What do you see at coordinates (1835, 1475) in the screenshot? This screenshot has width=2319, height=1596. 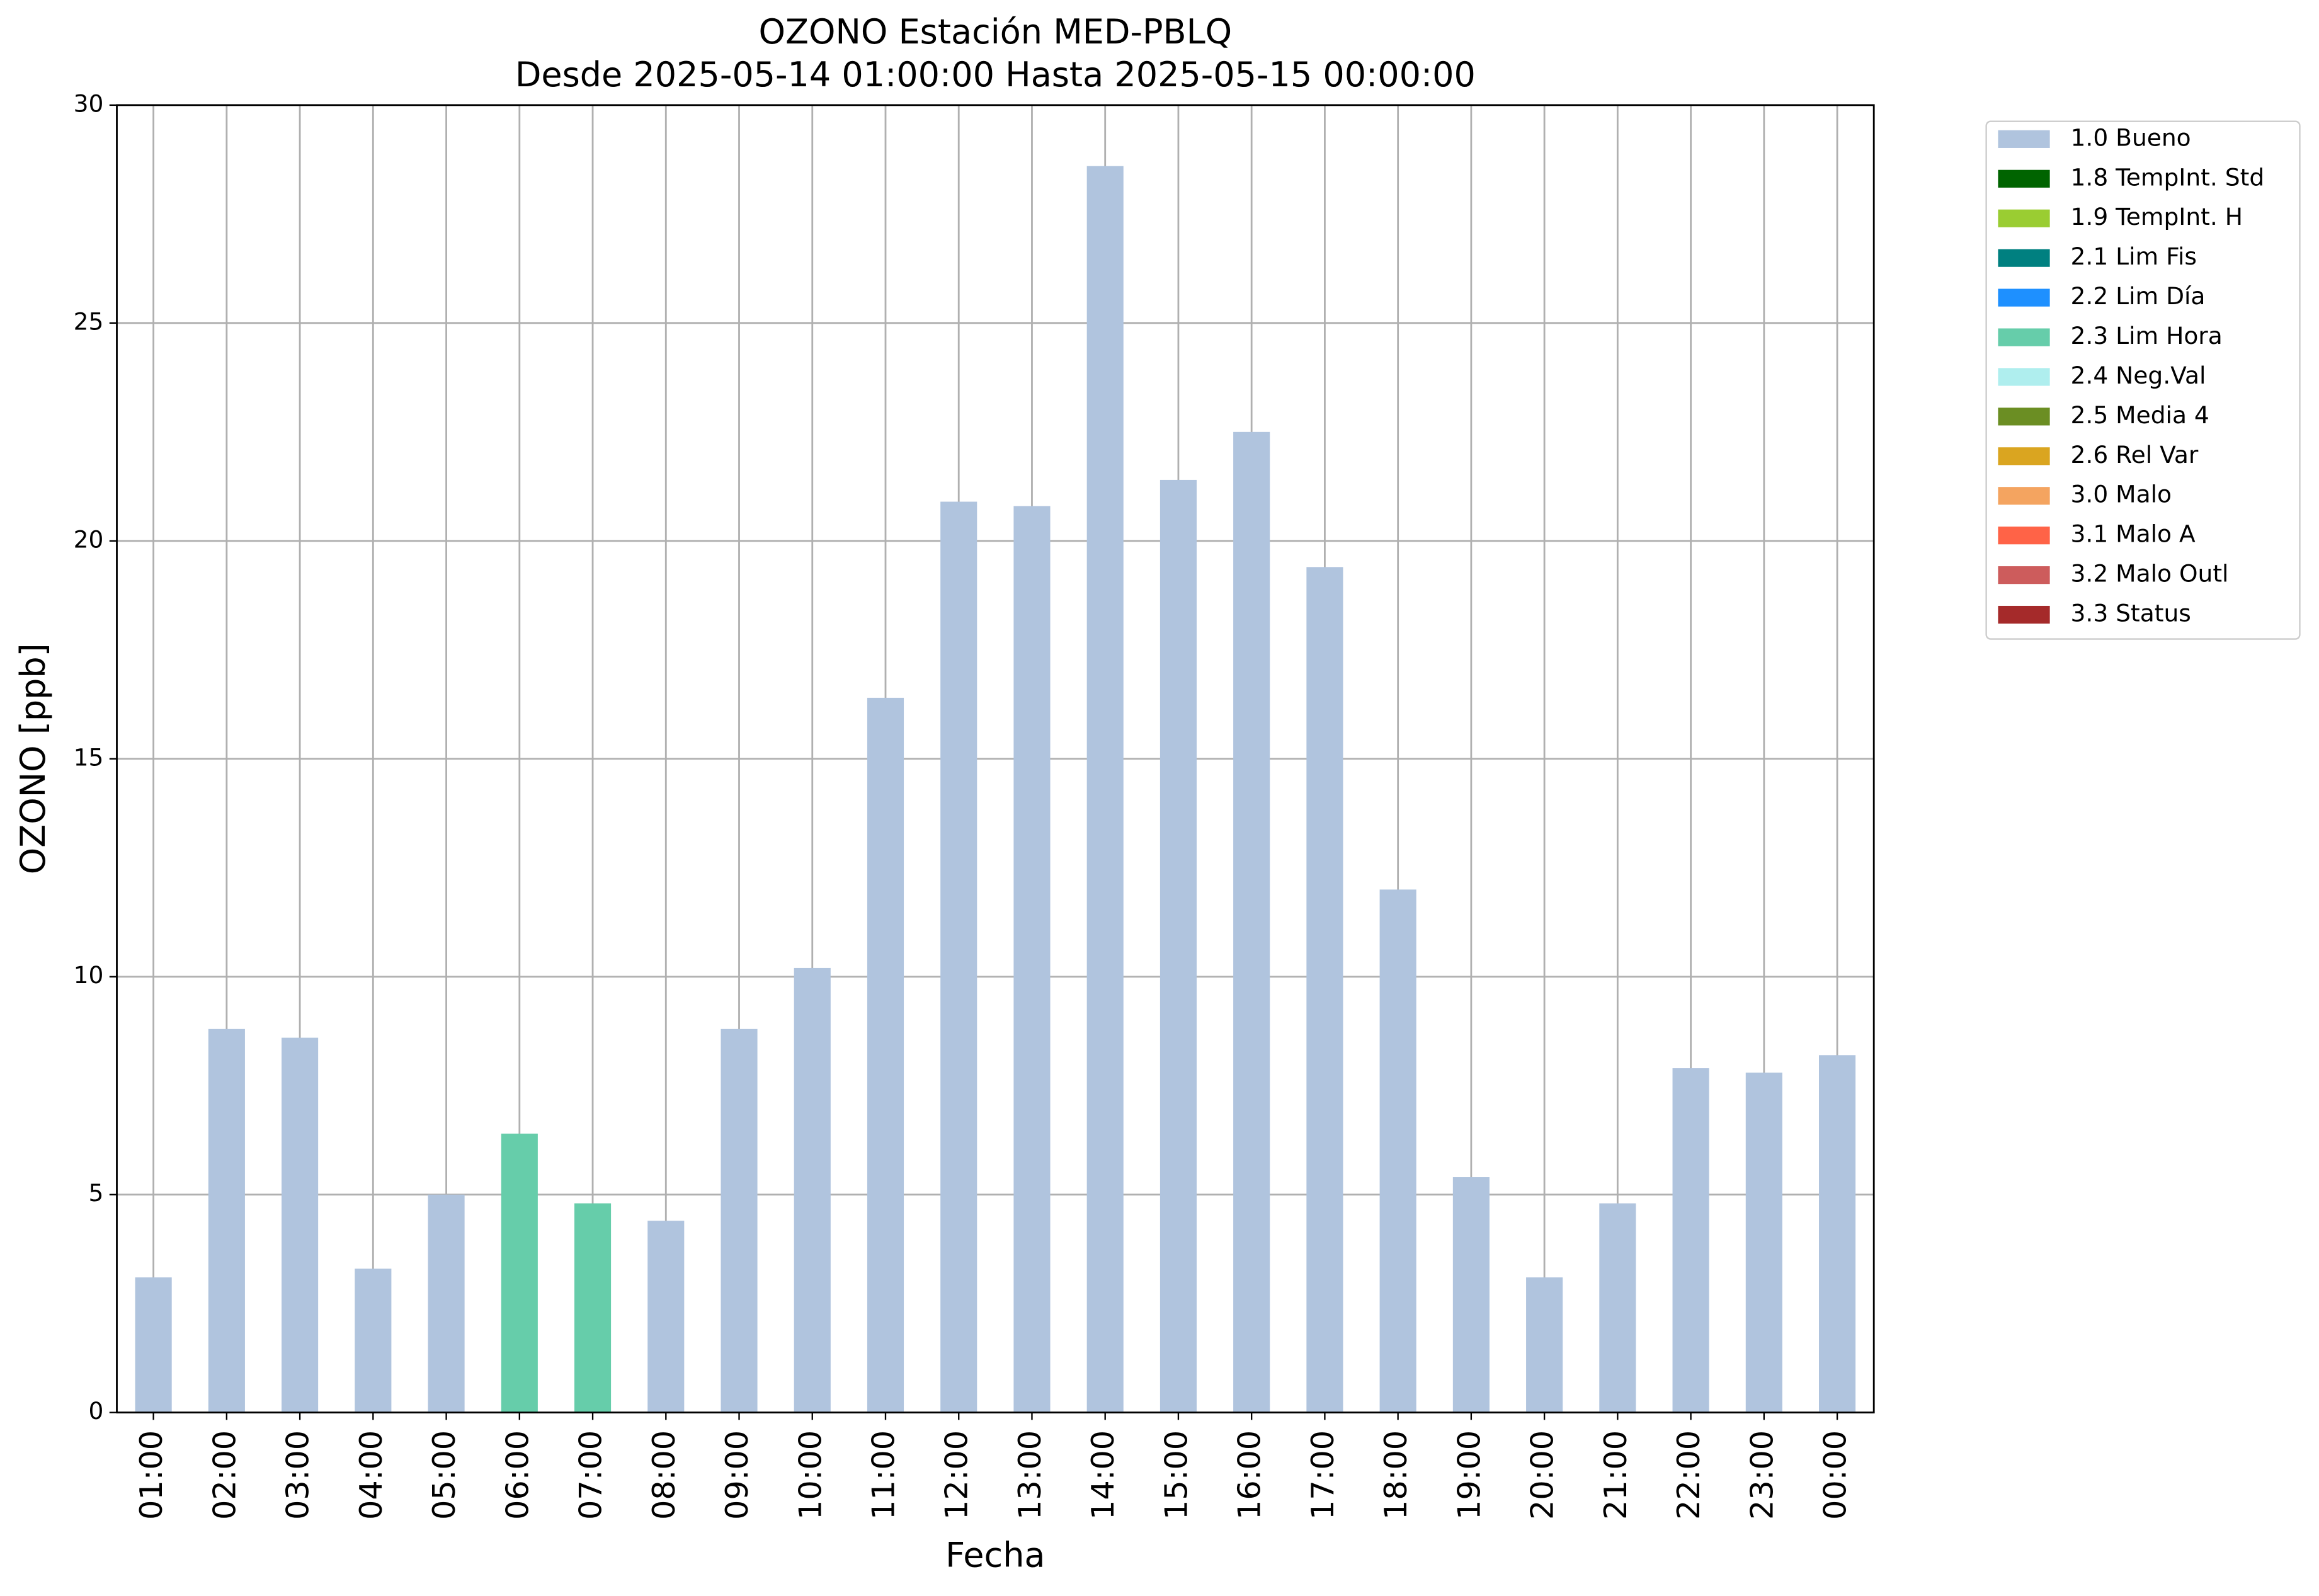 I see `x-tick-label: 00:00` at bounding box center [1835, 1475].